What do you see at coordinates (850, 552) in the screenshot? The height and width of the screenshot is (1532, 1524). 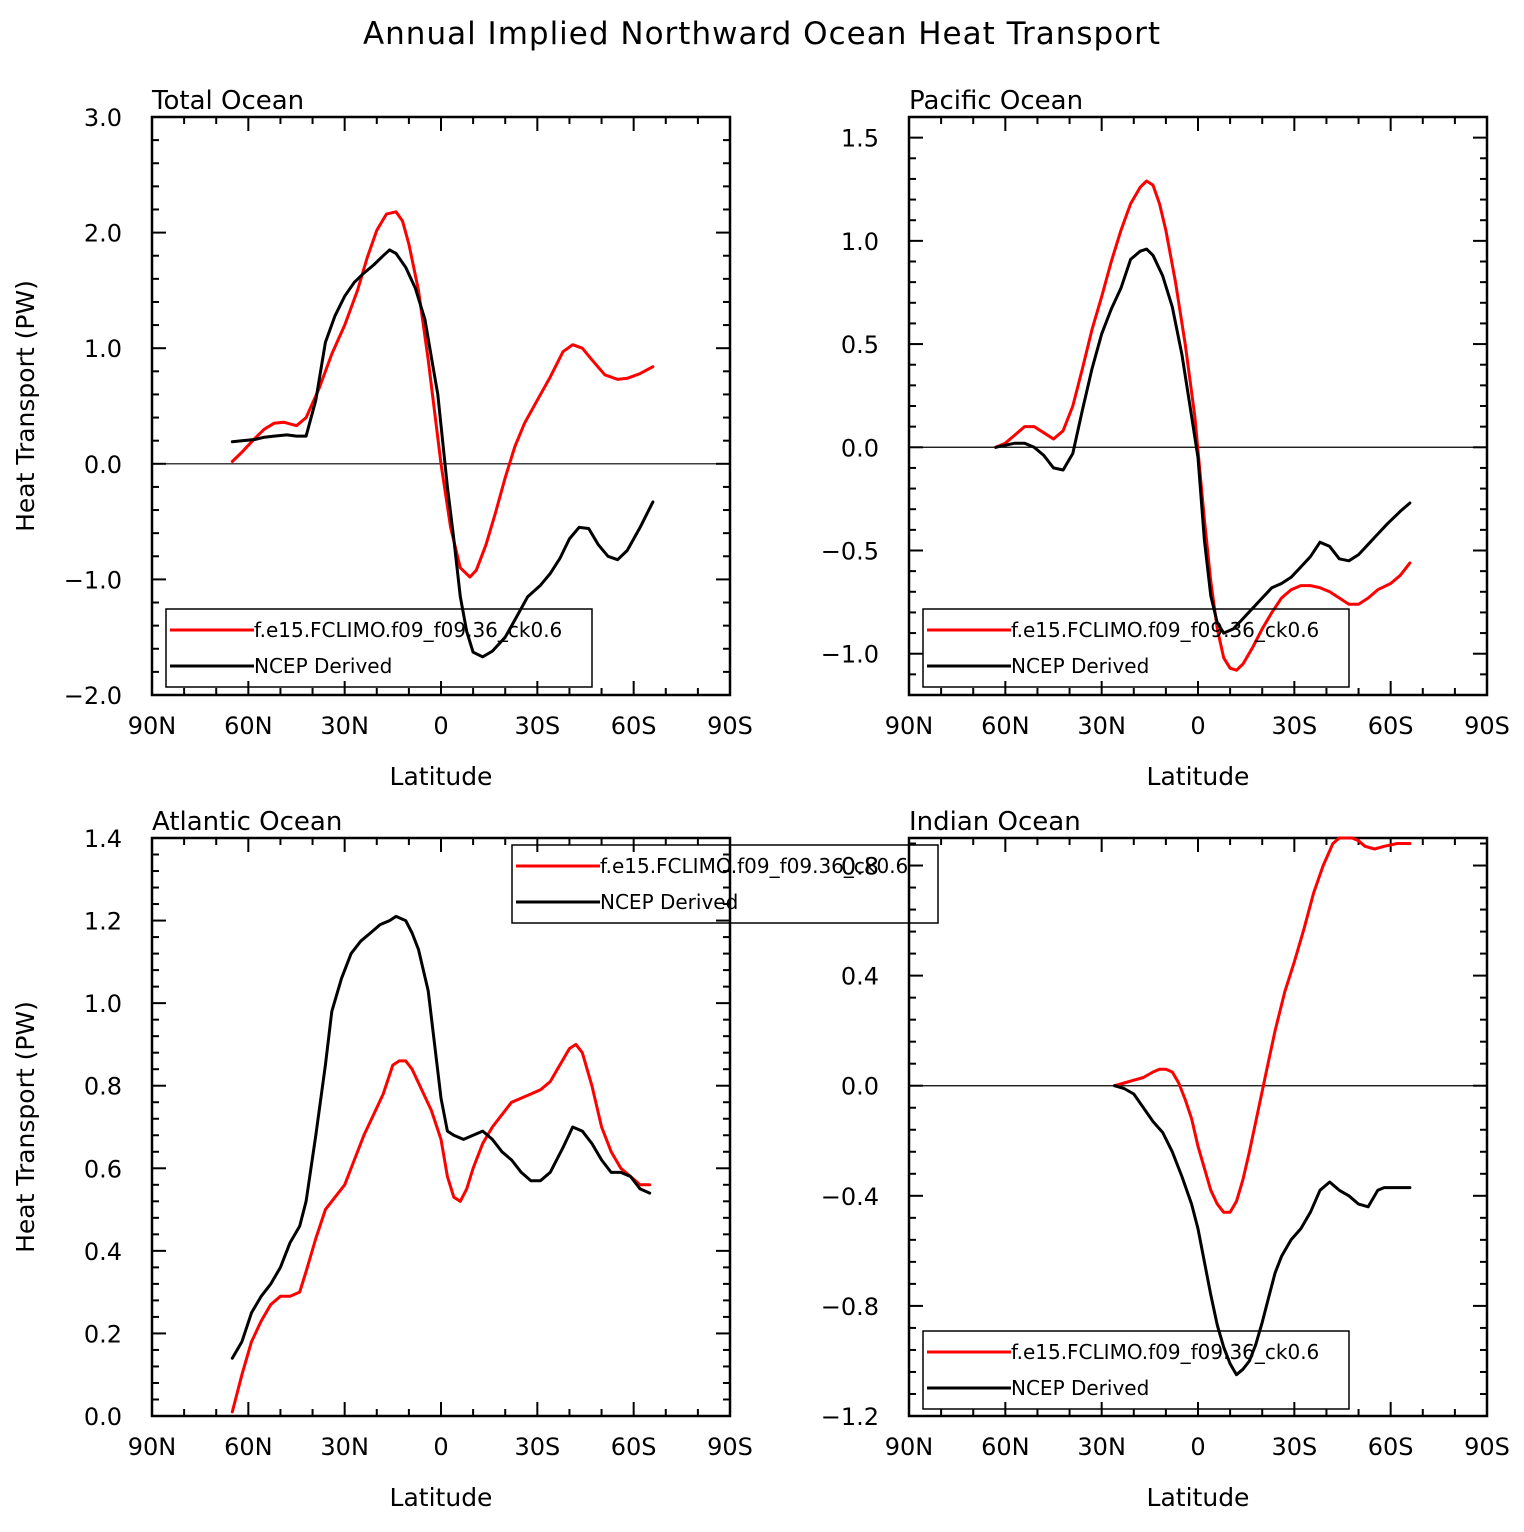 I see `y-tick-label: −0.5` at bounding box center [850, 552].